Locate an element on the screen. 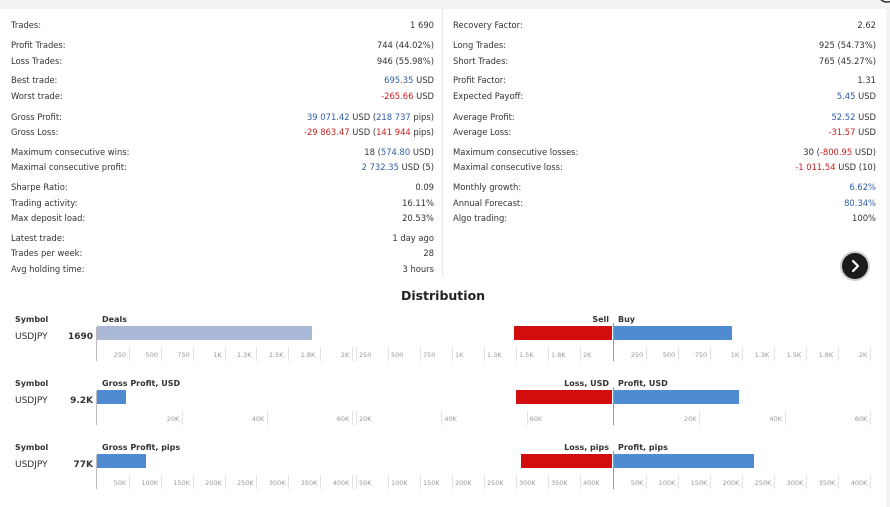 This screenshot has width=890, height=507. stat-value: 52.52 USD is located at coordinates (853, 117).